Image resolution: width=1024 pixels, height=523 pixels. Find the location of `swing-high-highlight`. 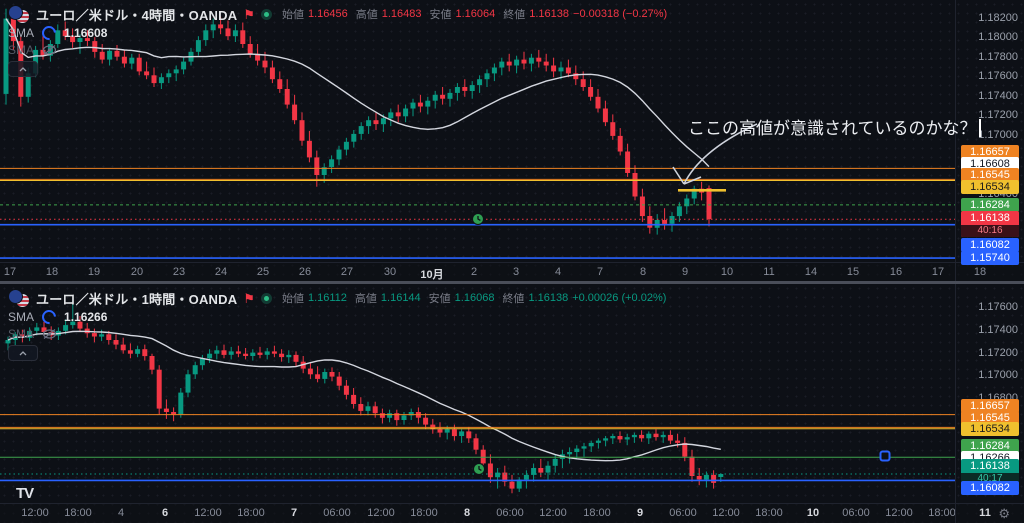

swing-high-highlight is located at coordinates (702, 190).